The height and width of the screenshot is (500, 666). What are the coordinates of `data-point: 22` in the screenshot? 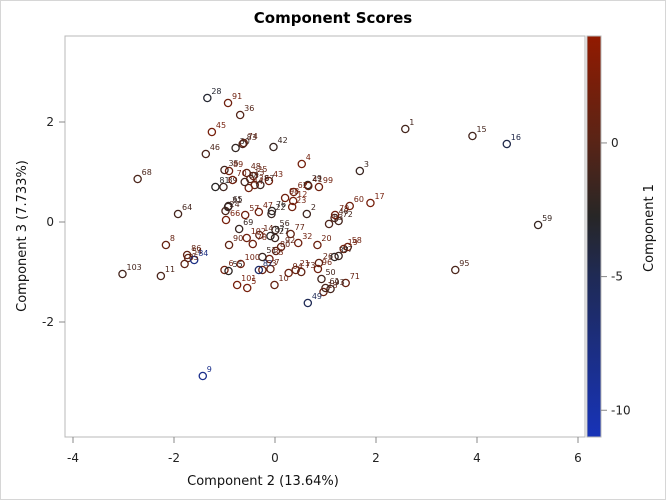 It's located at (276, 211).